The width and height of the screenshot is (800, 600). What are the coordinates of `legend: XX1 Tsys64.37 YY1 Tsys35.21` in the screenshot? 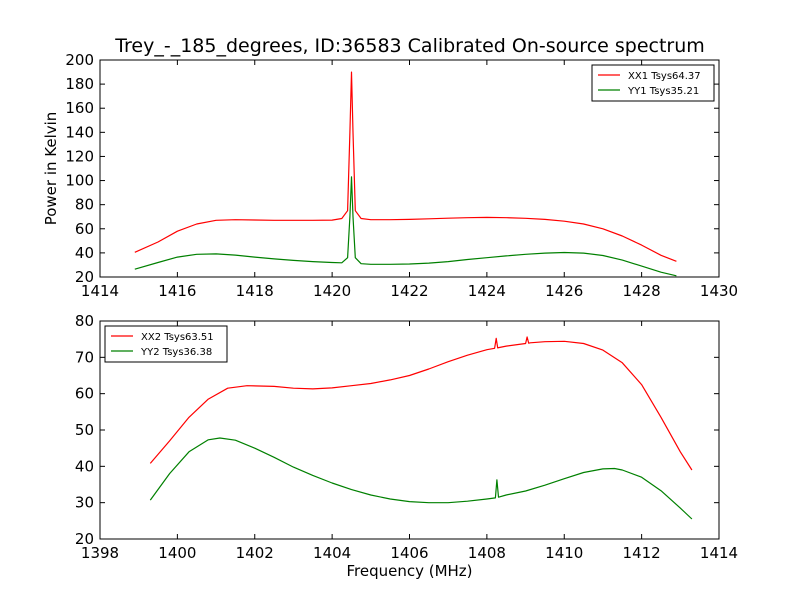 It's located at (653, 83).